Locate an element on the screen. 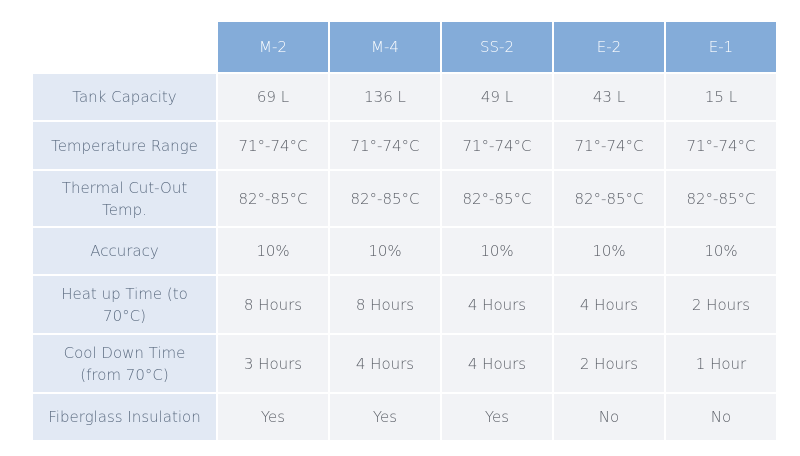 This screenshot has width=800, height=456. column-header: M-2 is located at coordinates (273, 47).